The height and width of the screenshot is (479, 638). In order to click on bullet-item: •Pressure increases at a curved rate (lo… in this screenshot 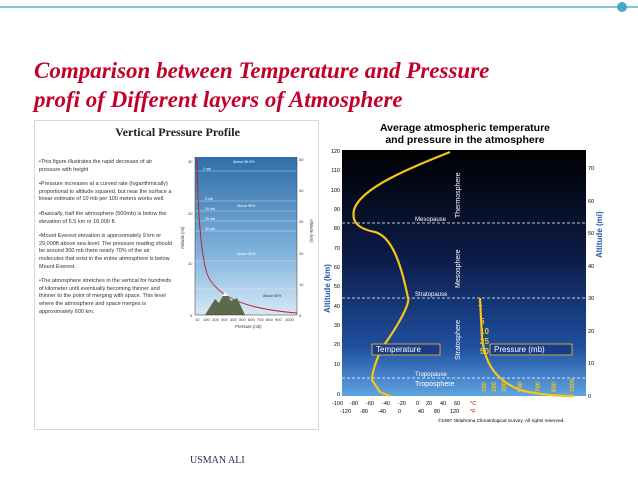, I will do `click(105, 192)`.